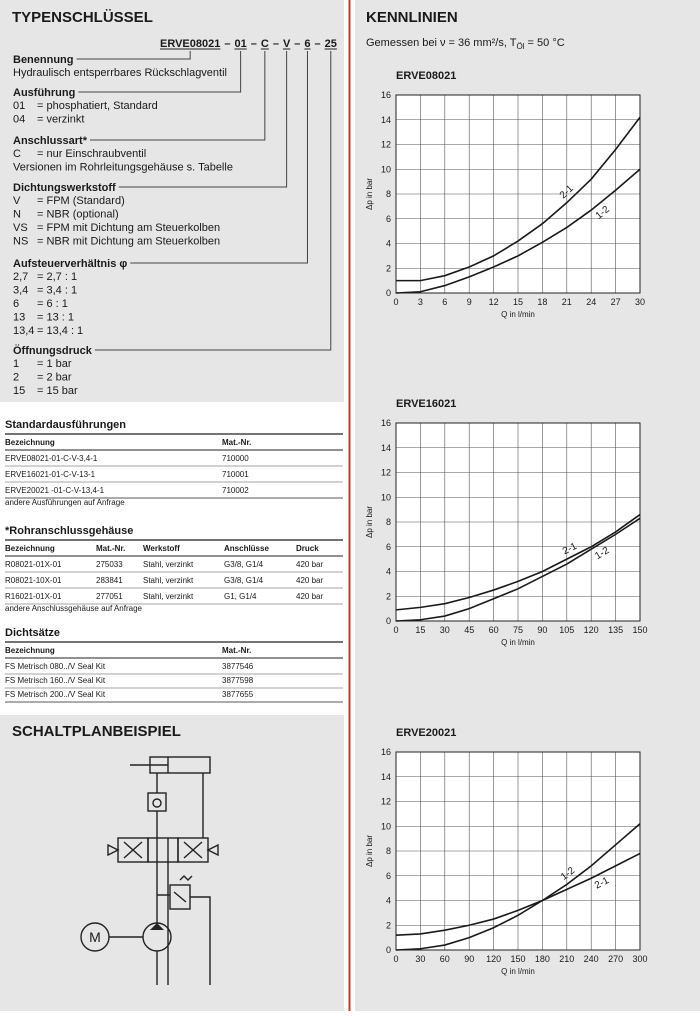 The height and width of the screenshot is (1016, 700). I want to click on item-code: NS, so click(20, 242).